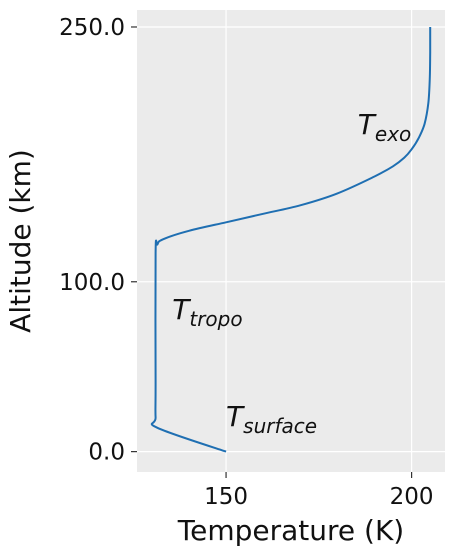  Describe the element at coordinates (226, 497) in the screenshot. I see `x-tick-label: 150` at that location.